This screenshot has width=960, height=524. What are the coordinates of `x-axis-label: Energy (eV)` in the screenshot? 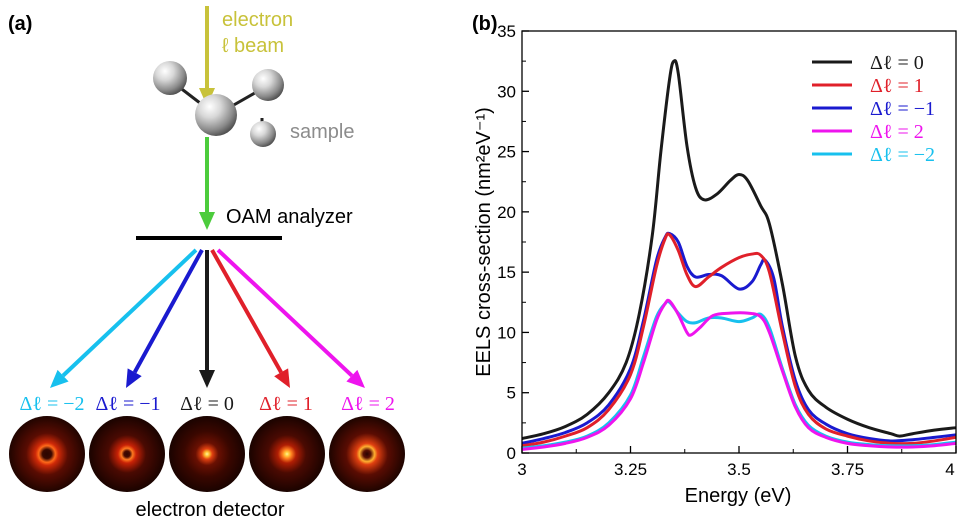 It's located at (738, 496).